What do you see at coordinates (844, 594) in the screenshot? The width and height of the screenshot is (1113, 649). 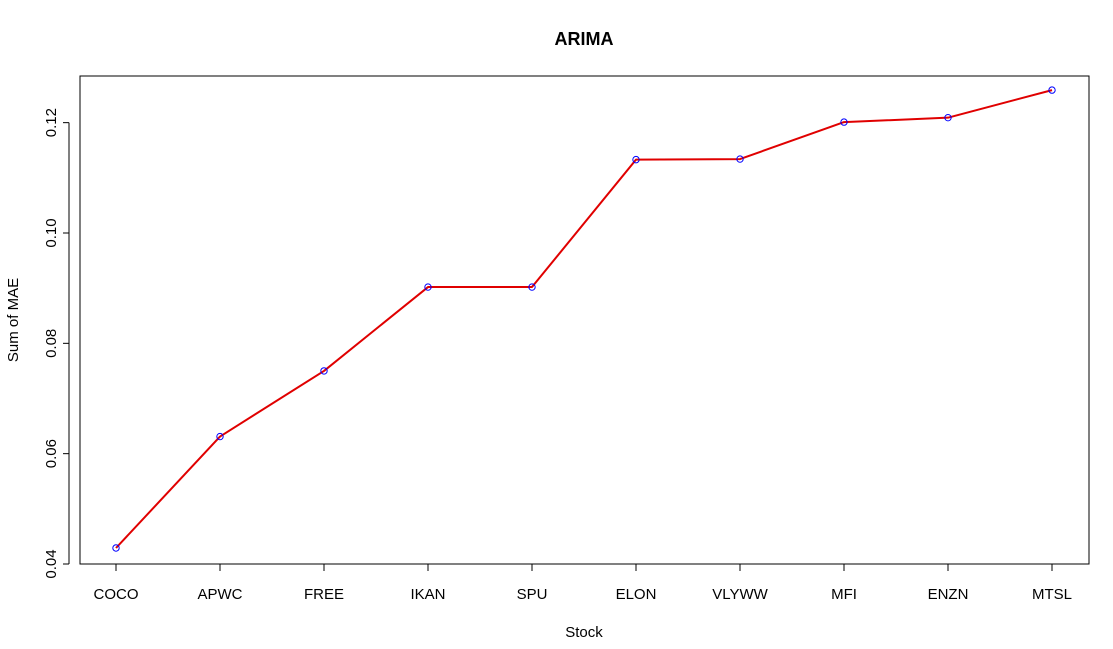 I see `x-tick-label: MFI` at bounding box center [844, 594].